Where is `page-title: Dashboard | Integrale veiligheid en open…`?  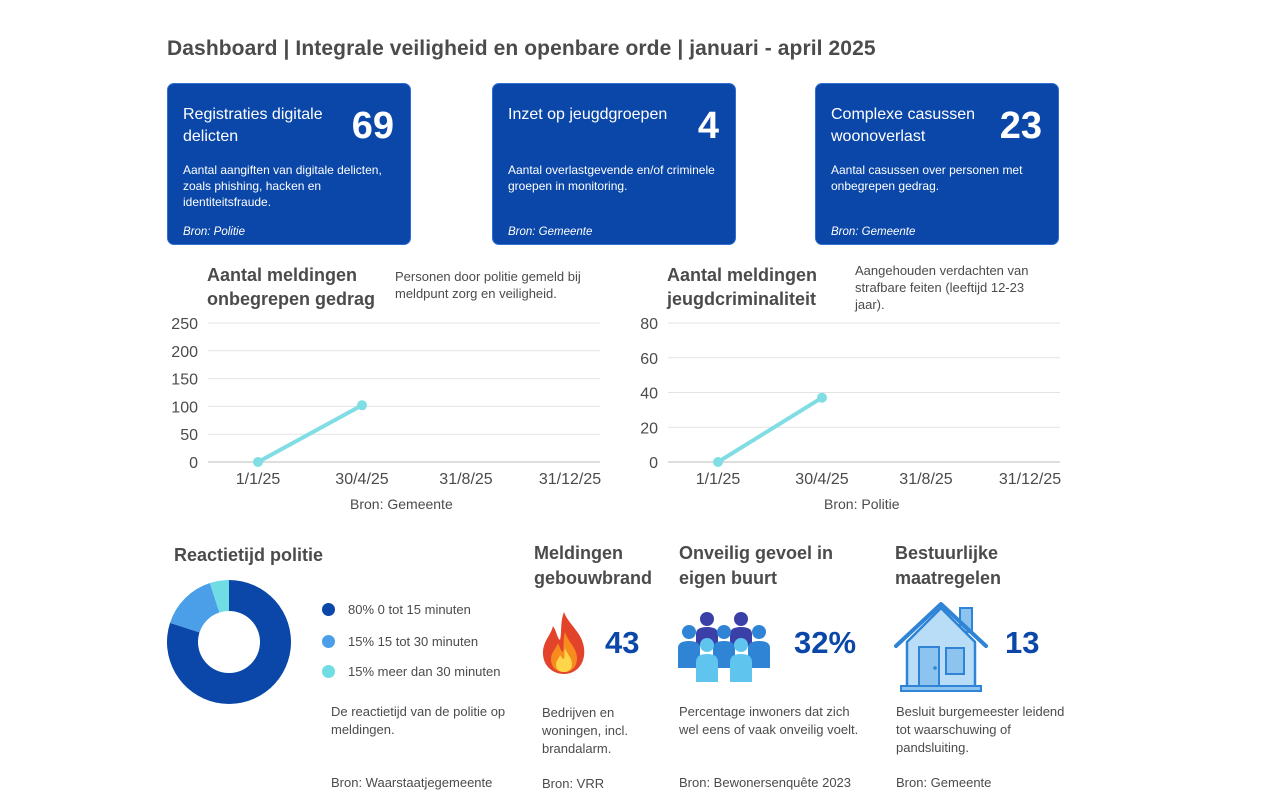 page-title: Dashboard | Integrale veiligheid en open… is located at coordinates (521, 48).